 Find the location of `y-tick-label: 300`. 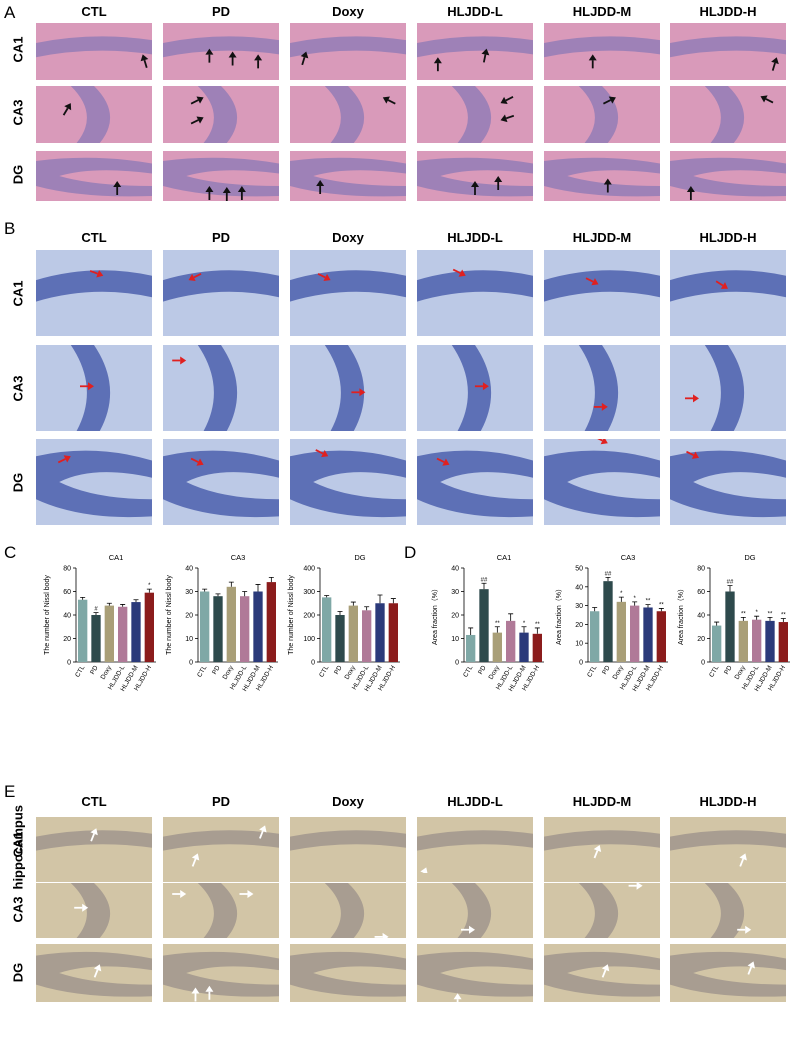

y-tick-label: 300 is located at coordinates (309, 592).